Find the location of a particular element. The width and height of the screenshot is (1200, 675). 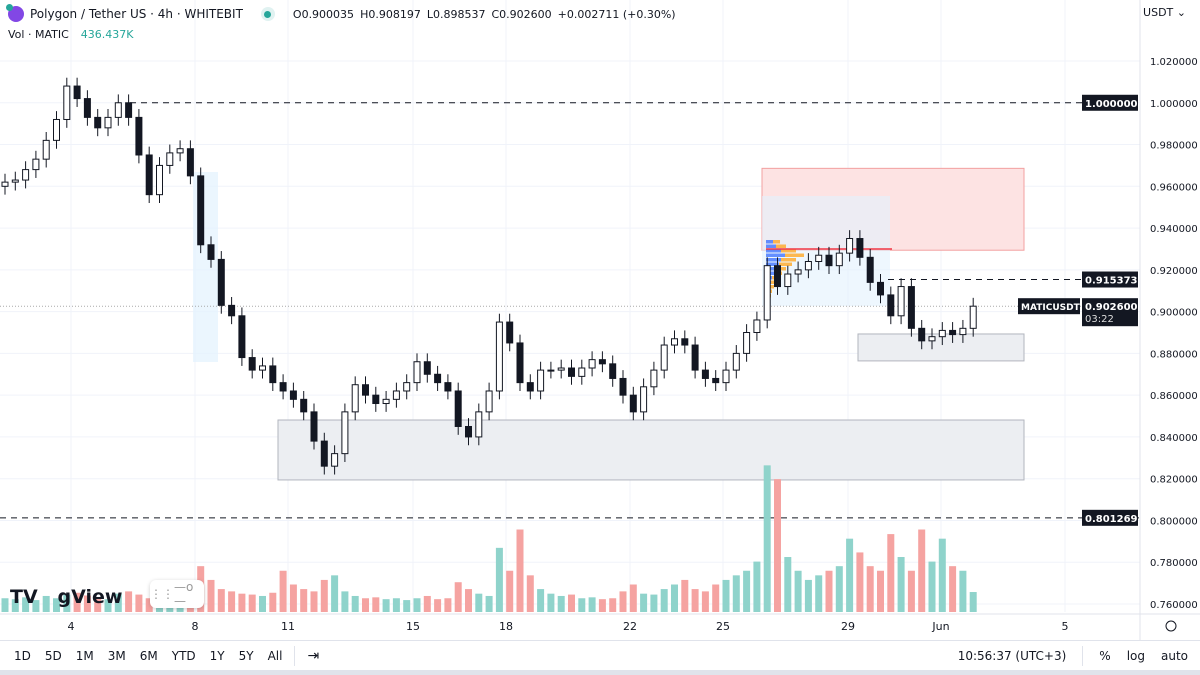

auto-toggle: auto is located at coordinates (1174, 655).